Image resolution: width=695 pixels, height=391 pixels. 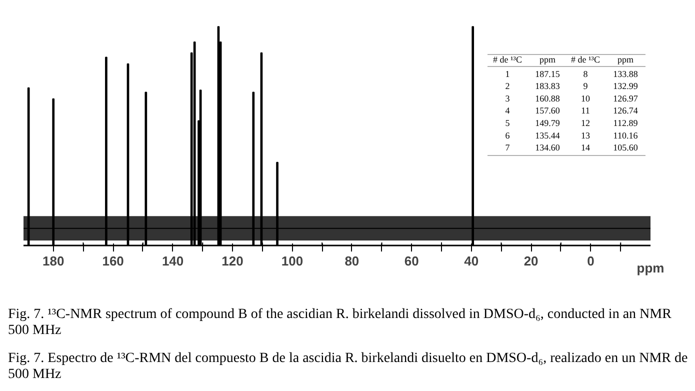 I want to click on annotation: 2, so click(x=507, y=86).